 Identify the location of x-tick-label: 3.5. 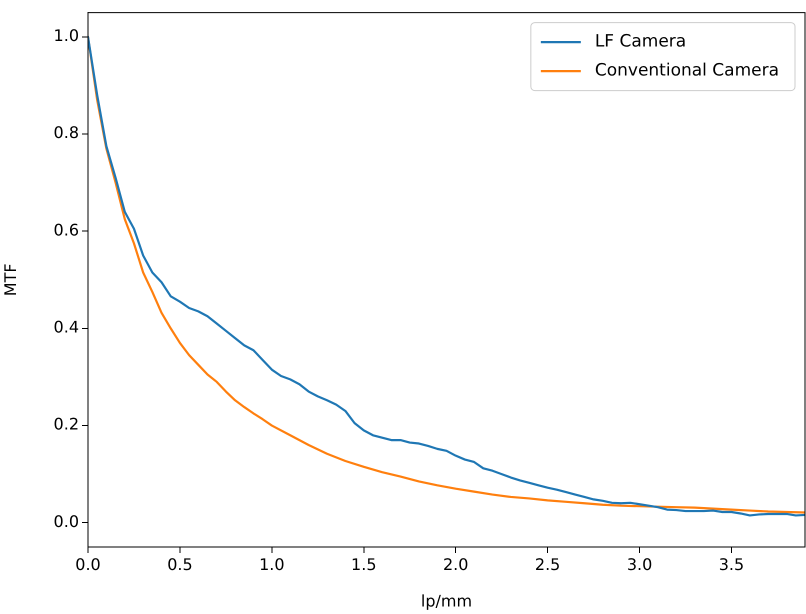
(731, 564).